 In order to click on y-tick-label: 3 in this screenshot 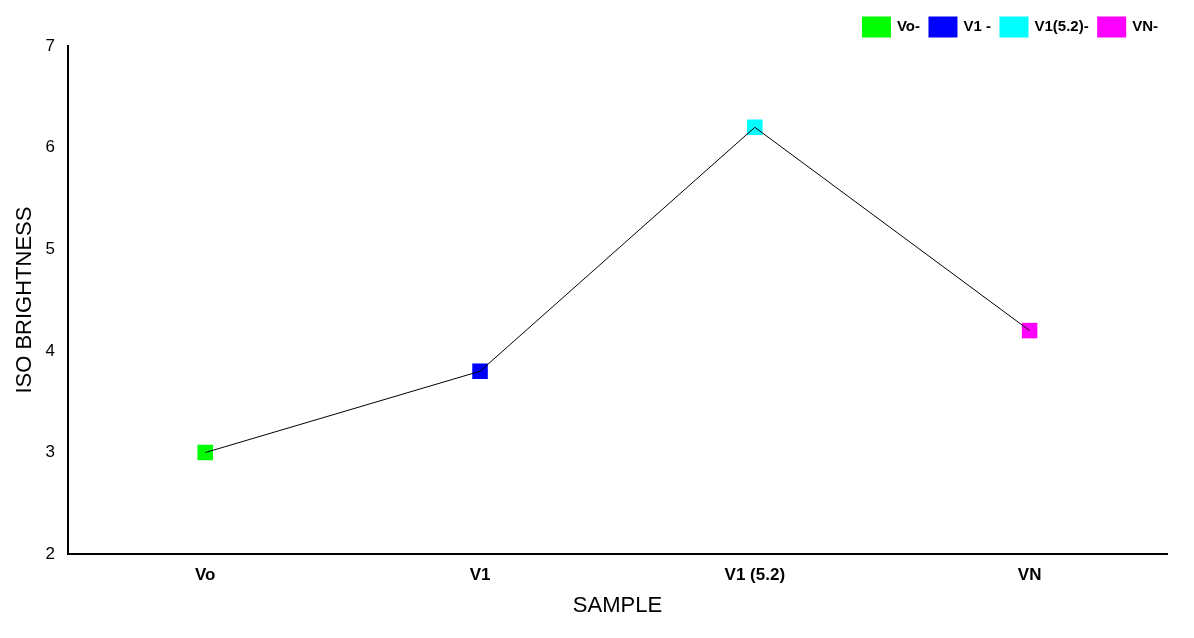, I will do `click(50, 452)`.